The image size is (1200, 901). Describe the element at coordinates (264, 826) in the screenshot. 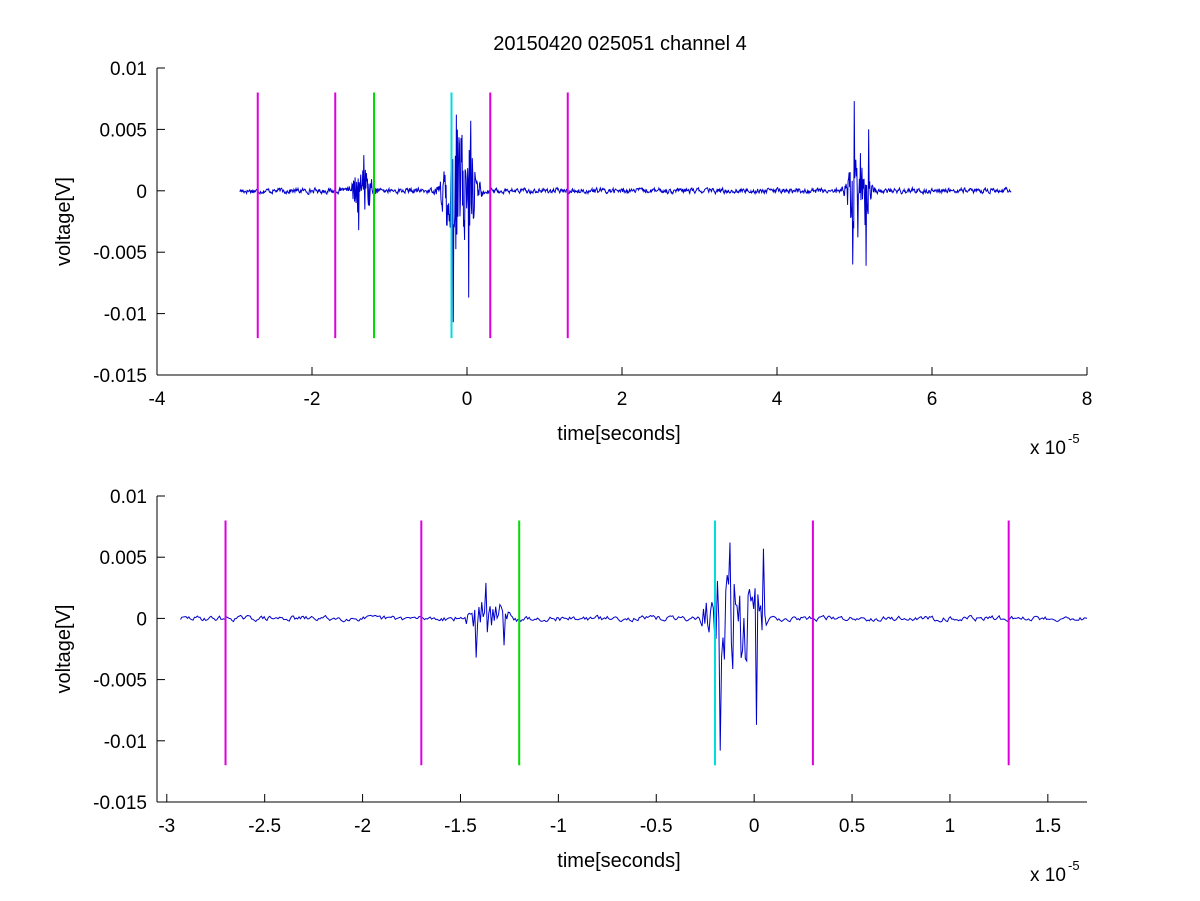

I see `x-tick-label: -2.5` at that location.